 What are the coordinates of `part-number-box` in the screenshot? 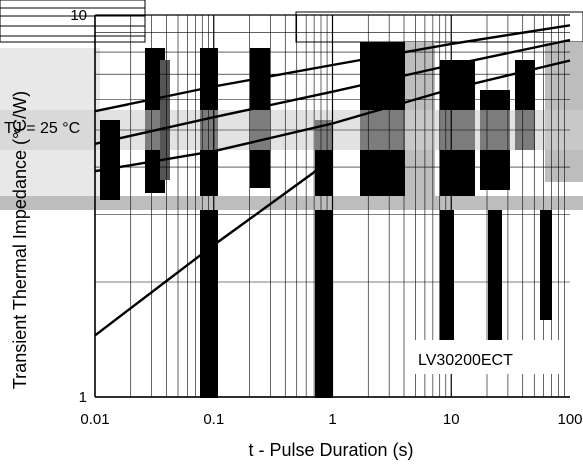 It's located at (487, 357).